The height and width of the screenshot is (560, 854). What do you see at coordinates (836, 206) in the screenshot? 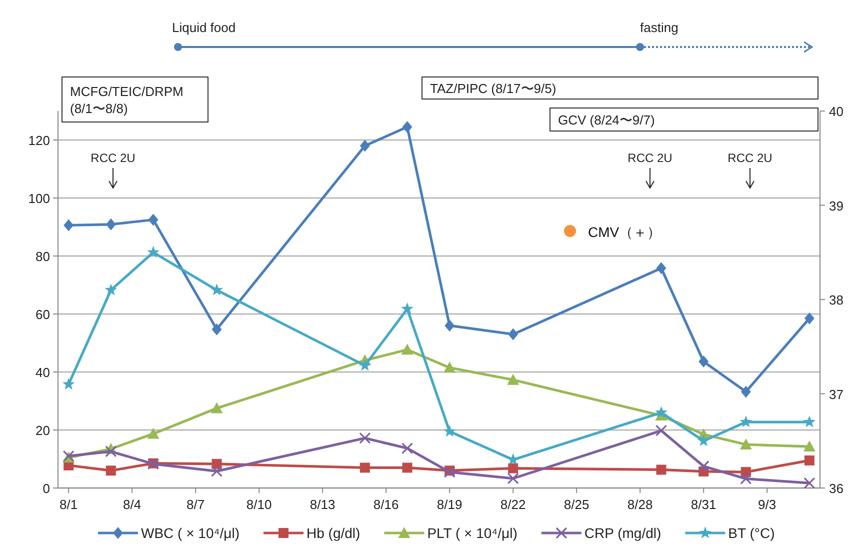
I see `y2-tick-label: 39` at bounding box center [836, 206].